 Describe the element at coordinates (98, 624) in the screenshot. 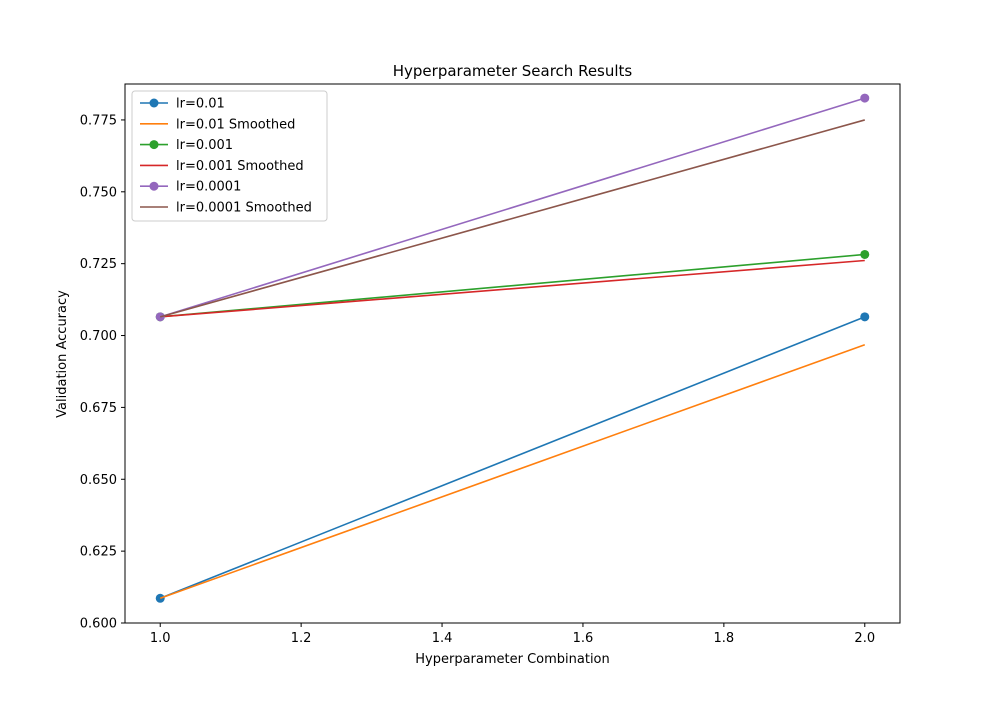

I see `y-tick-label: 0.600` at that location.